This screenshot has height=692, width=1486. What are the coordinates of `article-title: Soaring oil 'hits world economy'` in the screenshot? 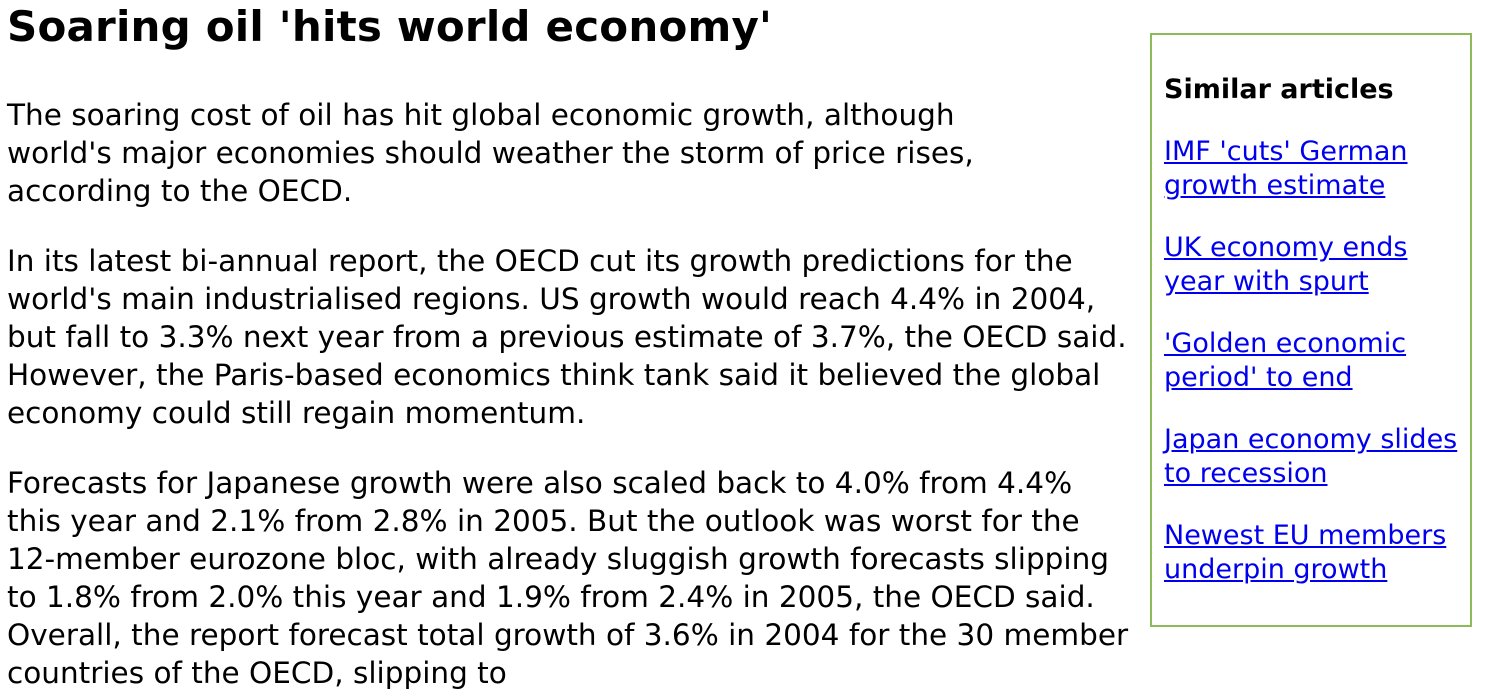 It's located at (390, 26).